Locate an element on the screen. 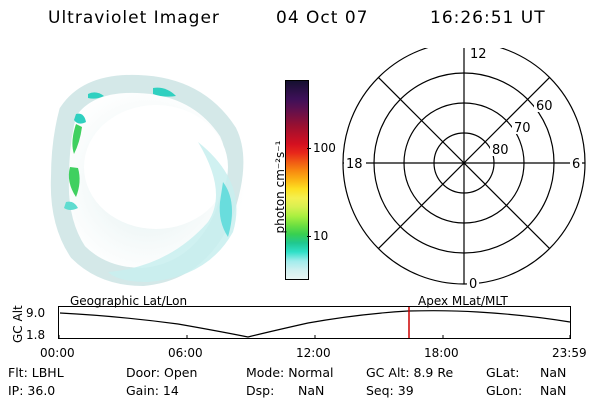 The image size is (600, 400). time-label: 16:26:51 UT is located at coordinates (488, 18).